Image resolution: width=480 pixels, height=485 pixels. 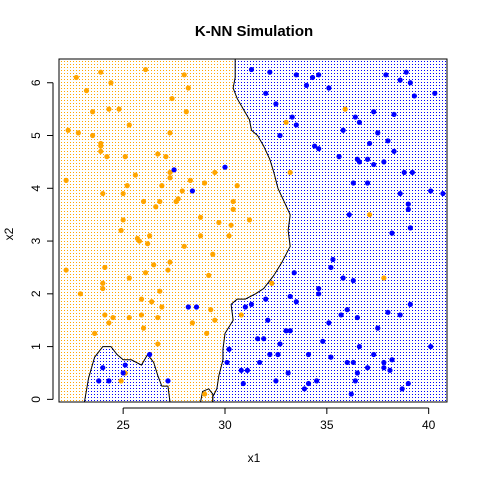 I want to click on y-tick-label: 2, so click(x=36, y=293).